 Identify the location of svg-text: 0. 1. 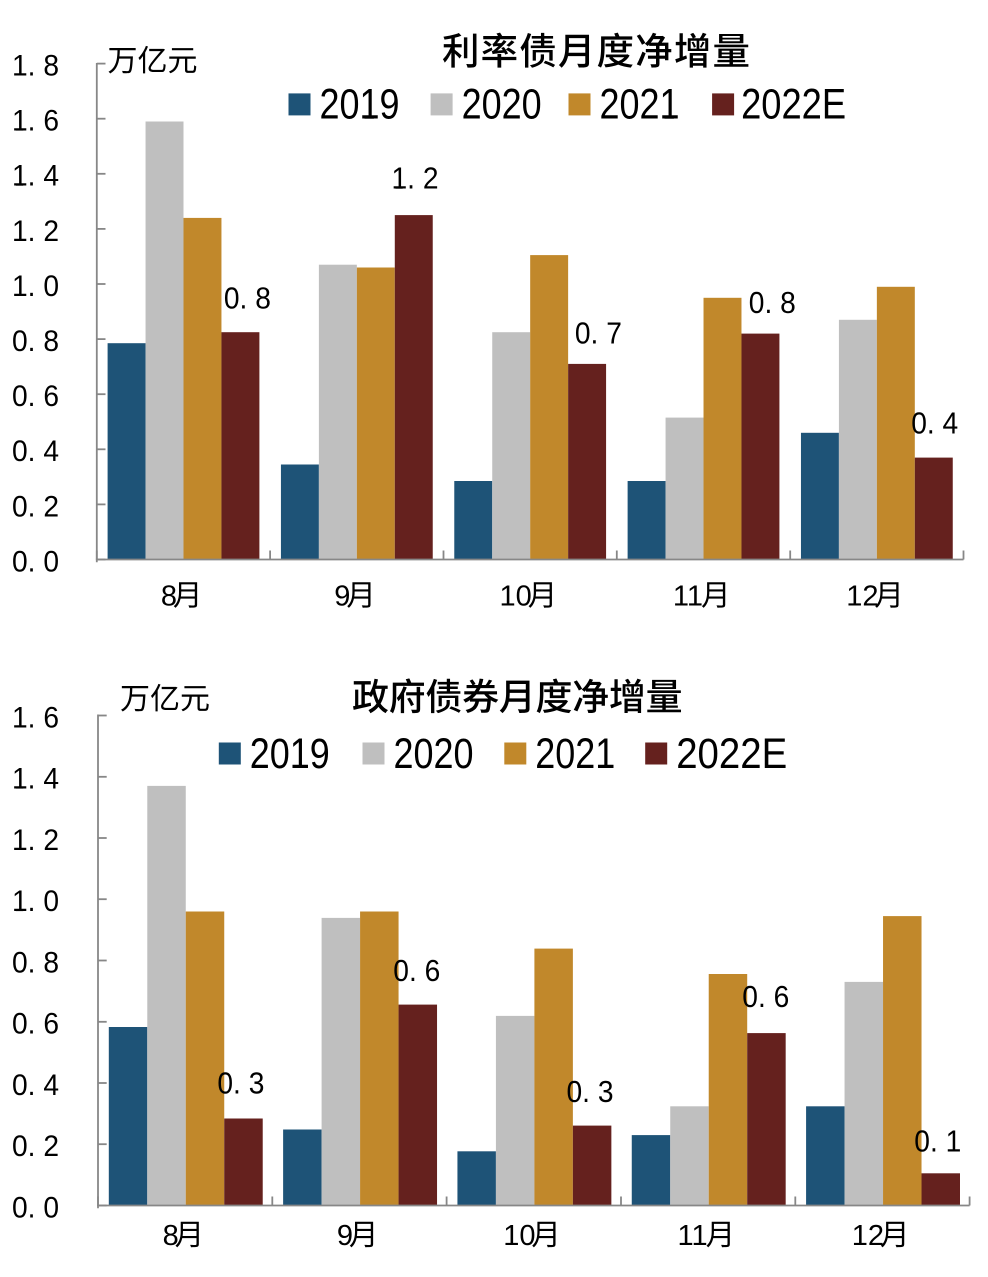
(937, 1141).